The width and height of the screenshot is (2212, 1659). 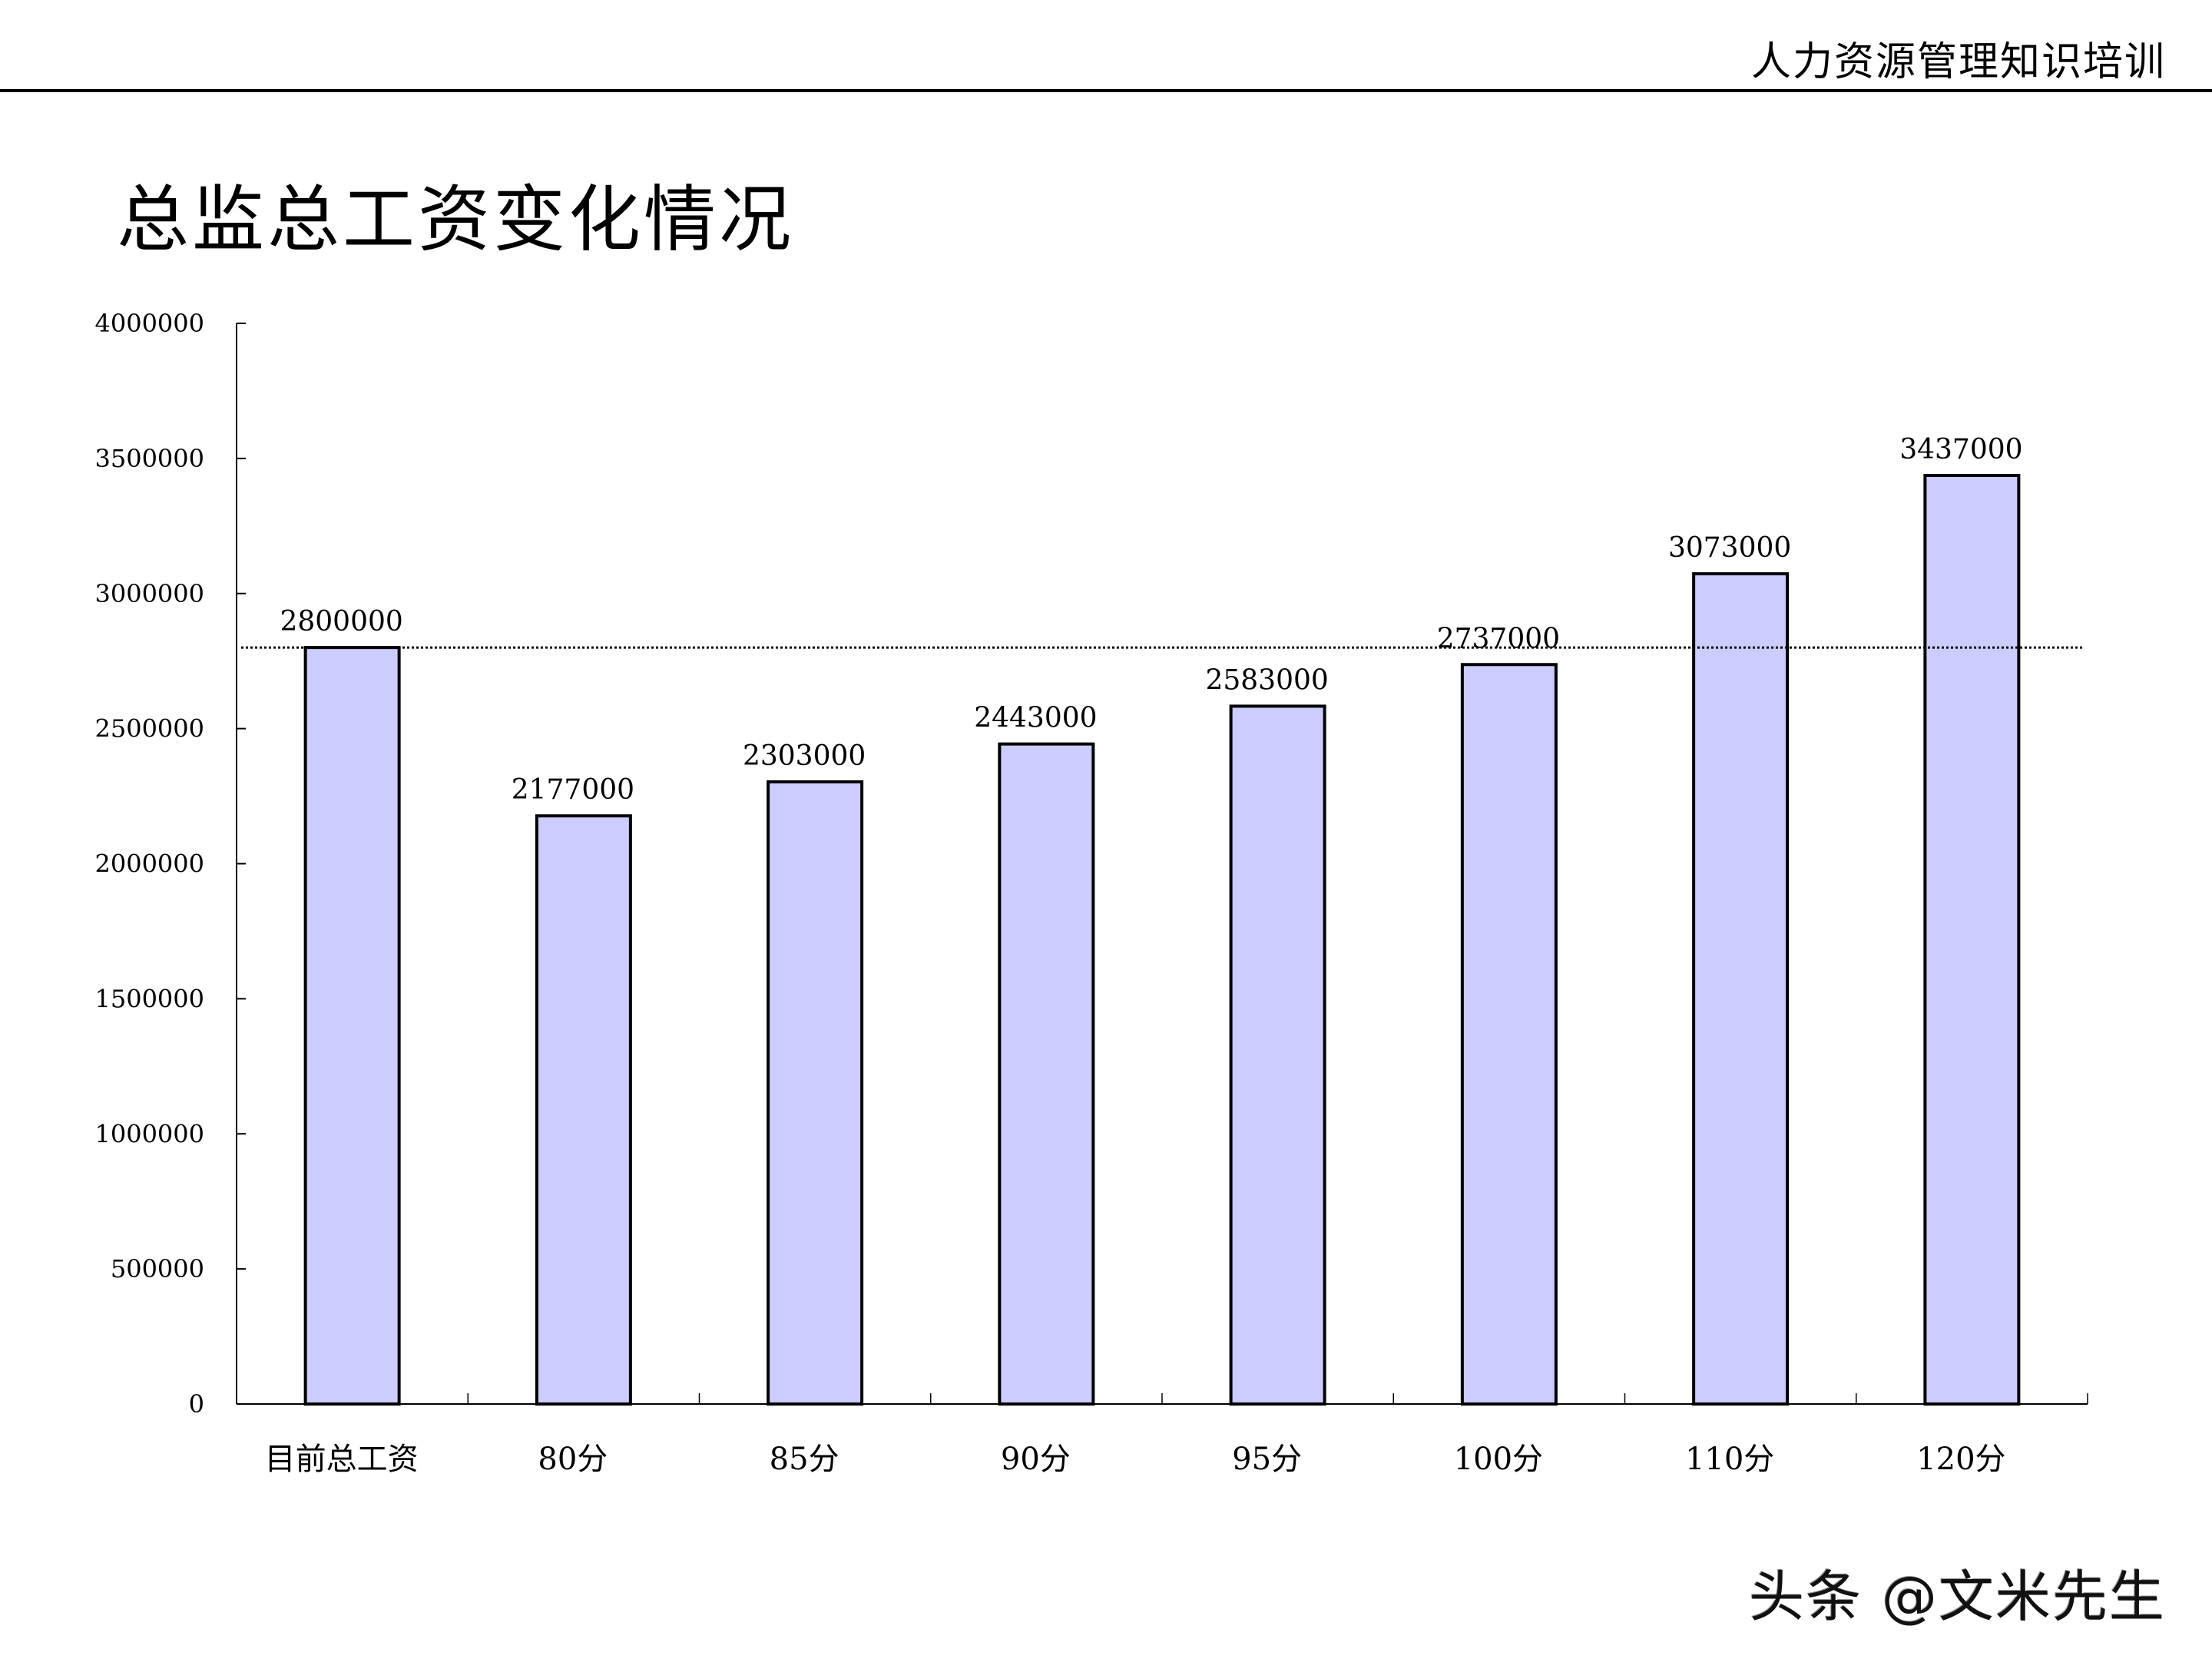 What do you see at coordinates (149, 458) in the screenshot?
I see `y-tick-label: 3500000` at bounding box center [149, 458].